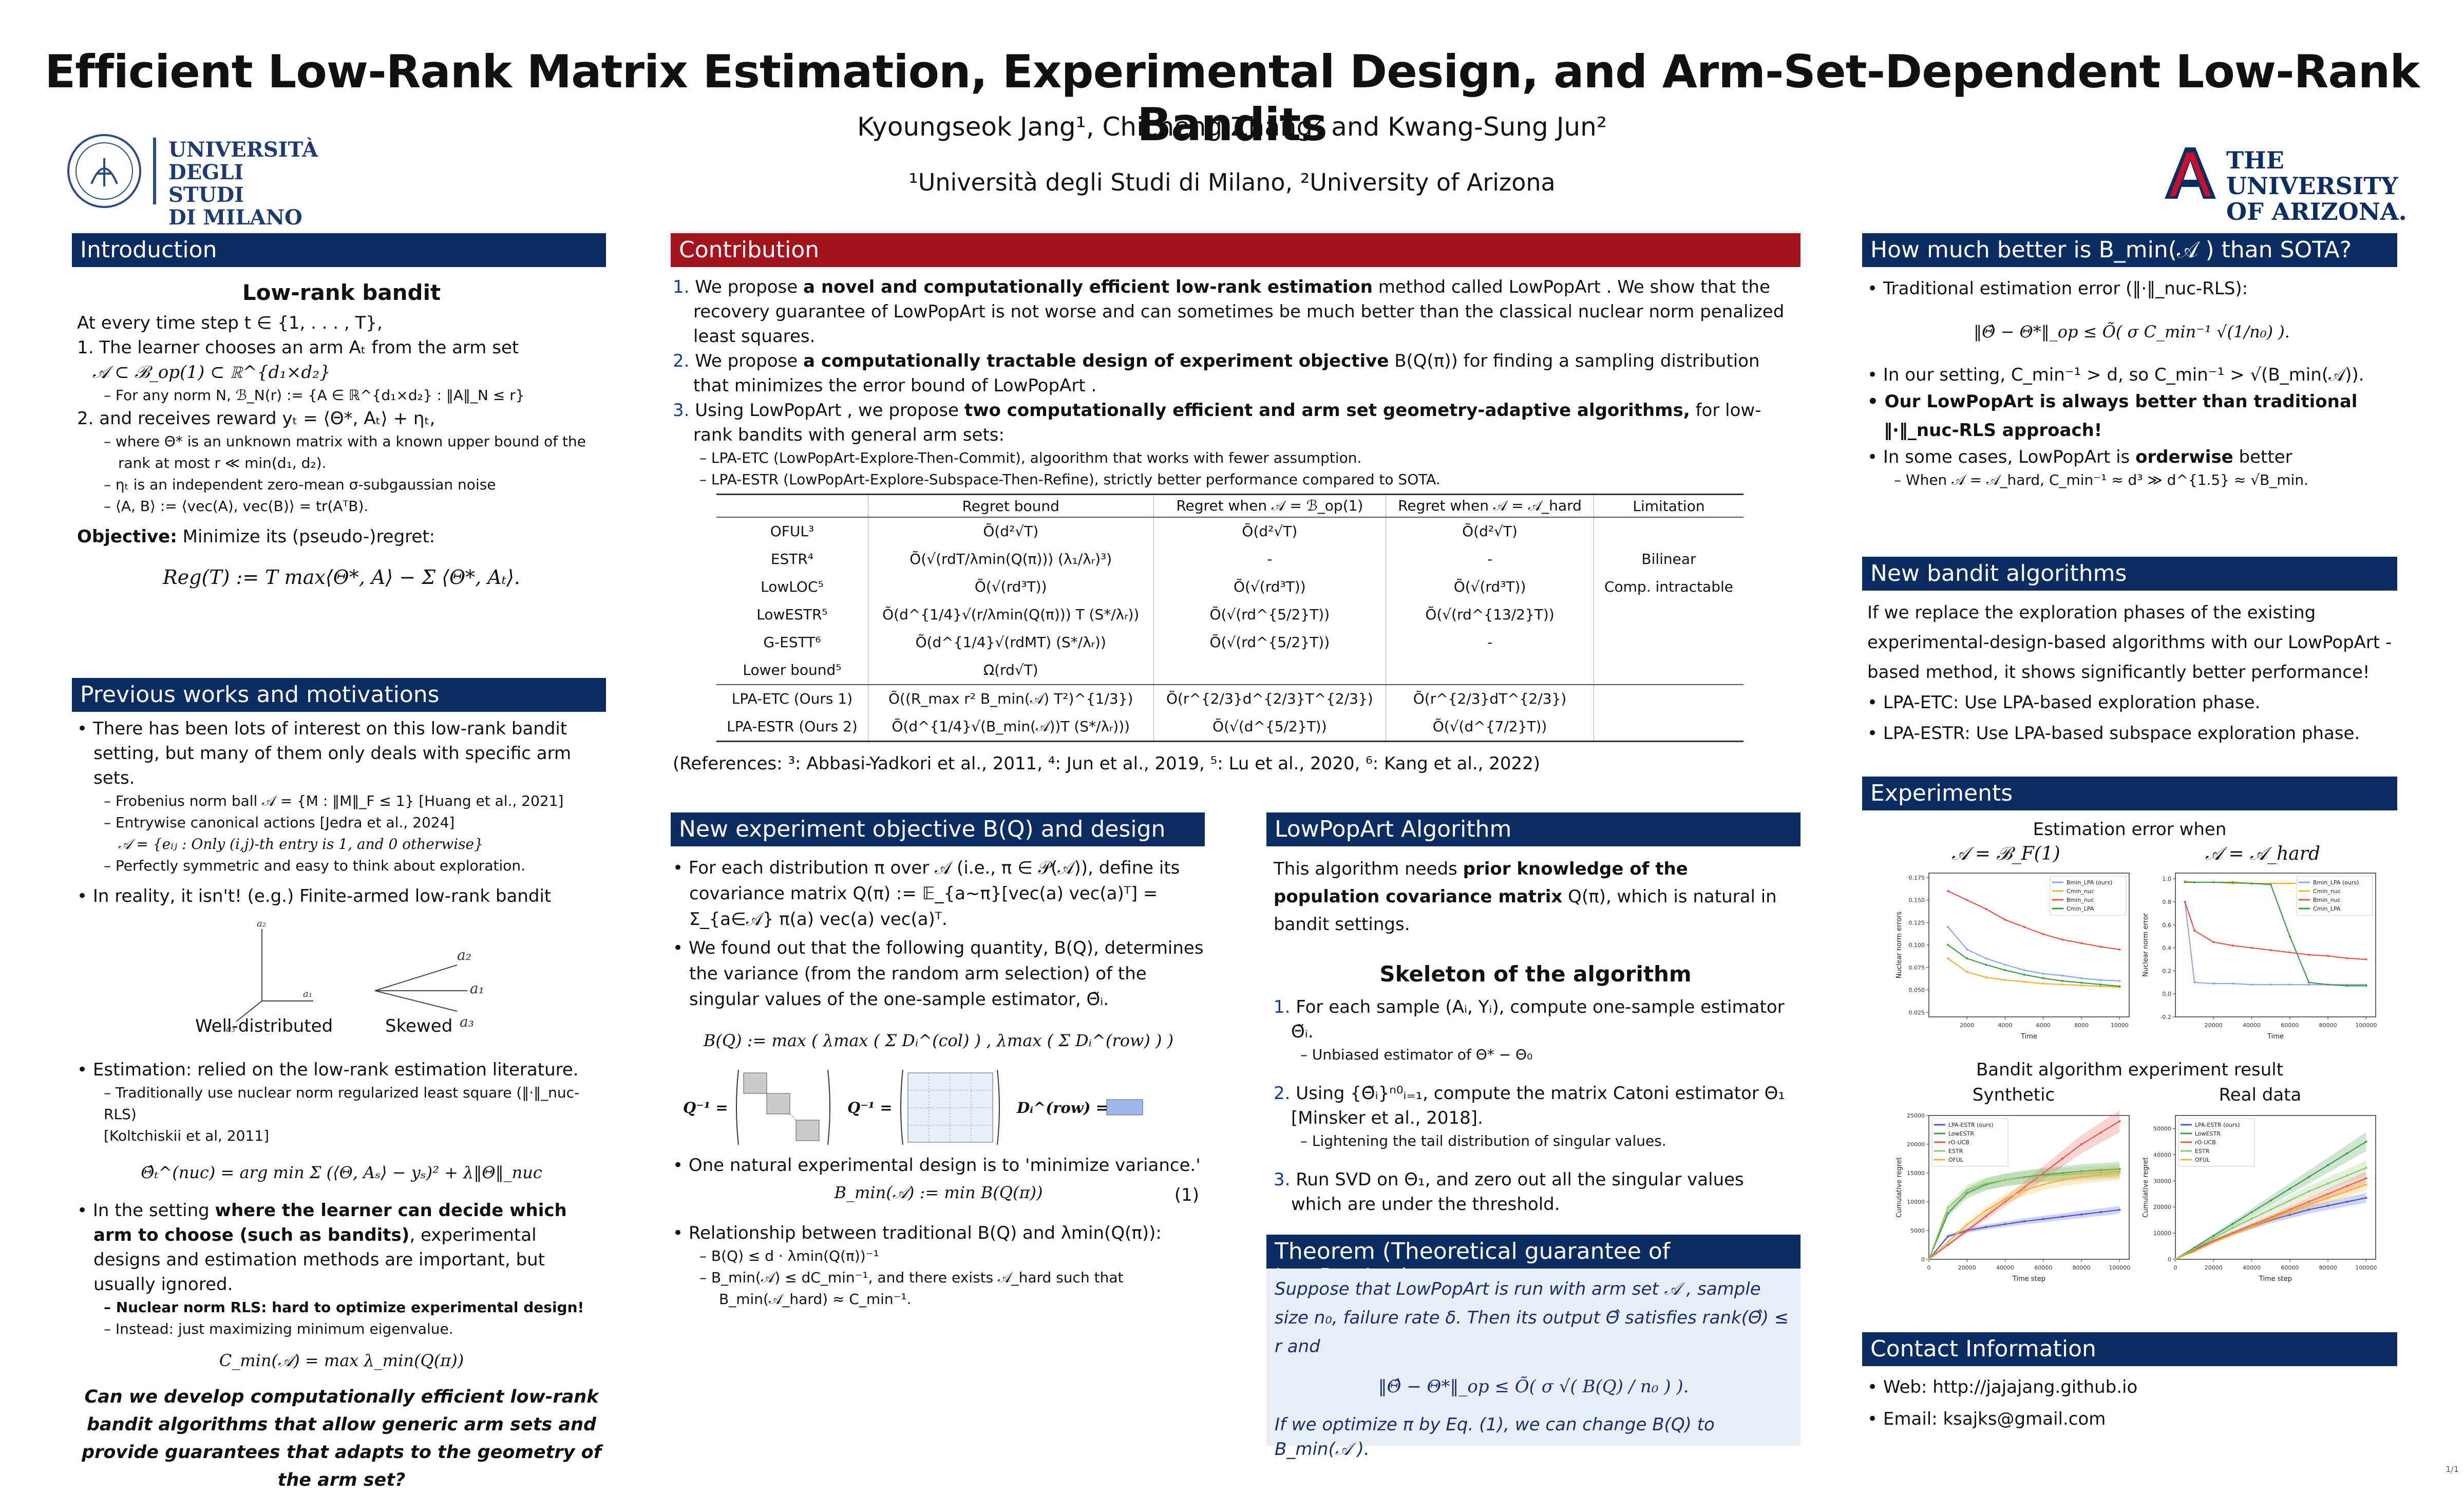  I want to click on better-bullet-bold: orderwise, so click(2184, 457).